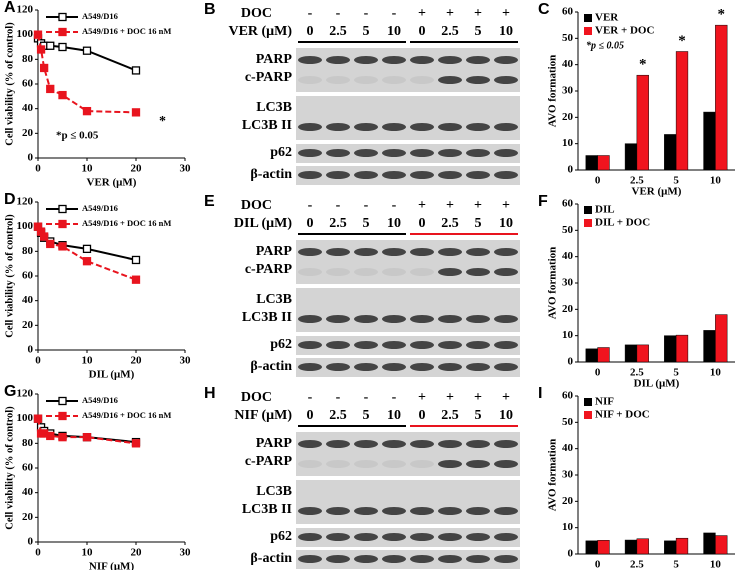  What do you see at coordinates (676, 373) in the screenshot?
I see `x-tick-label: 5` at bounding box center [676, 373].